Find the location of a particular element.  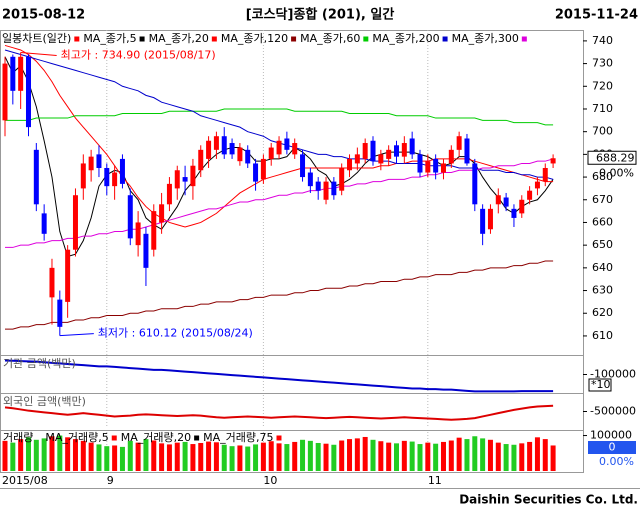

y-tick-label: 720 is located at coordinates (602, 85).